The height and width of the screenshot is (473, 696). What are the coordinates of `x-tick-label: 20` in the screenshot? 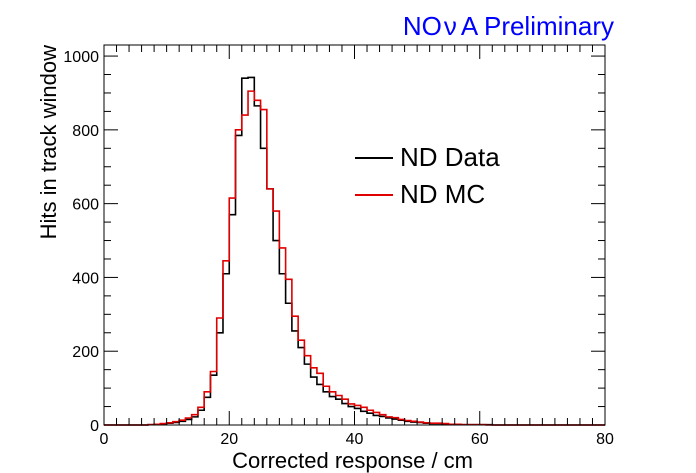 It's located at (229, 439).